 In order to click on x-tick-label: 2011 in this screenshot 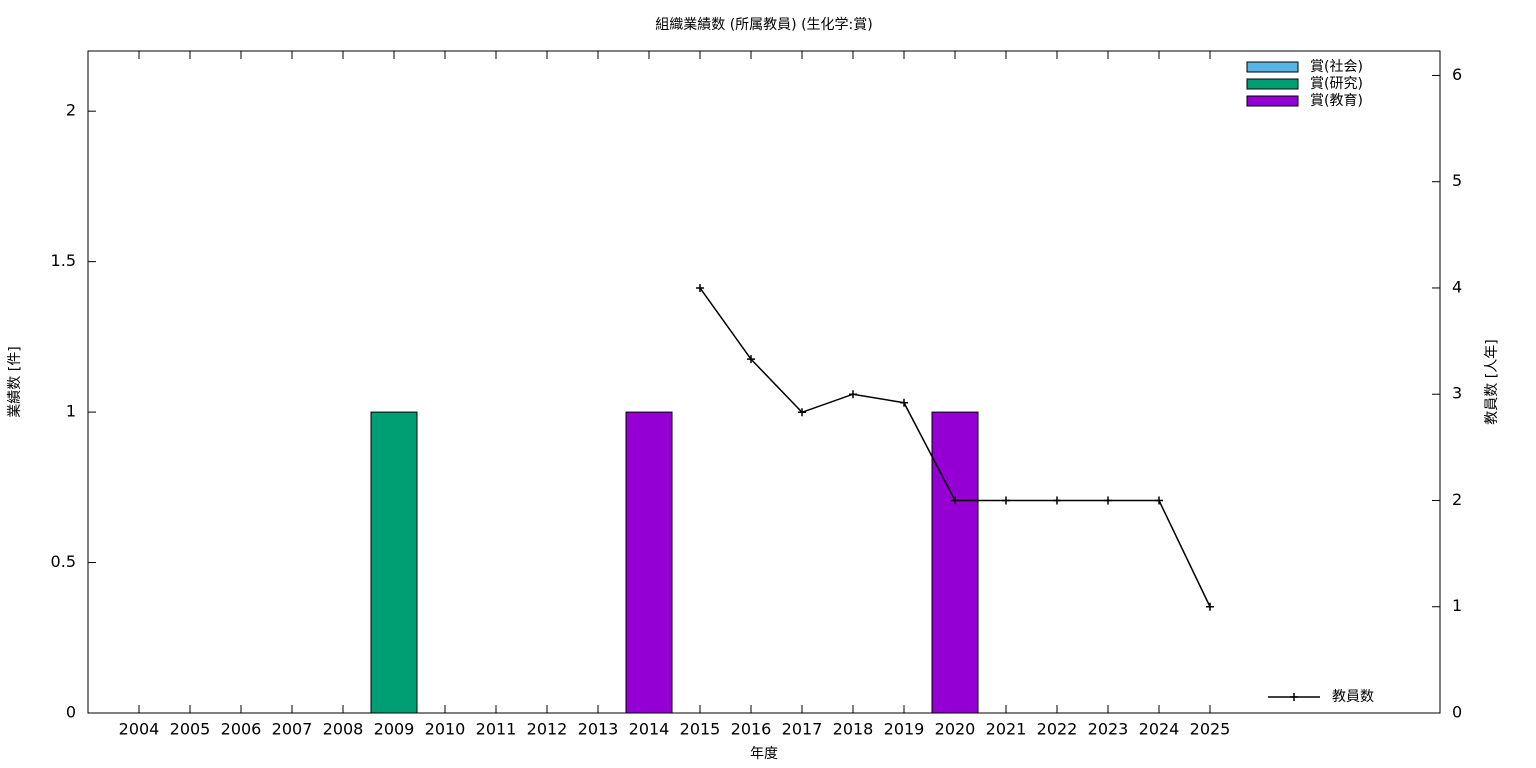, I will do `click(496, 729)`.